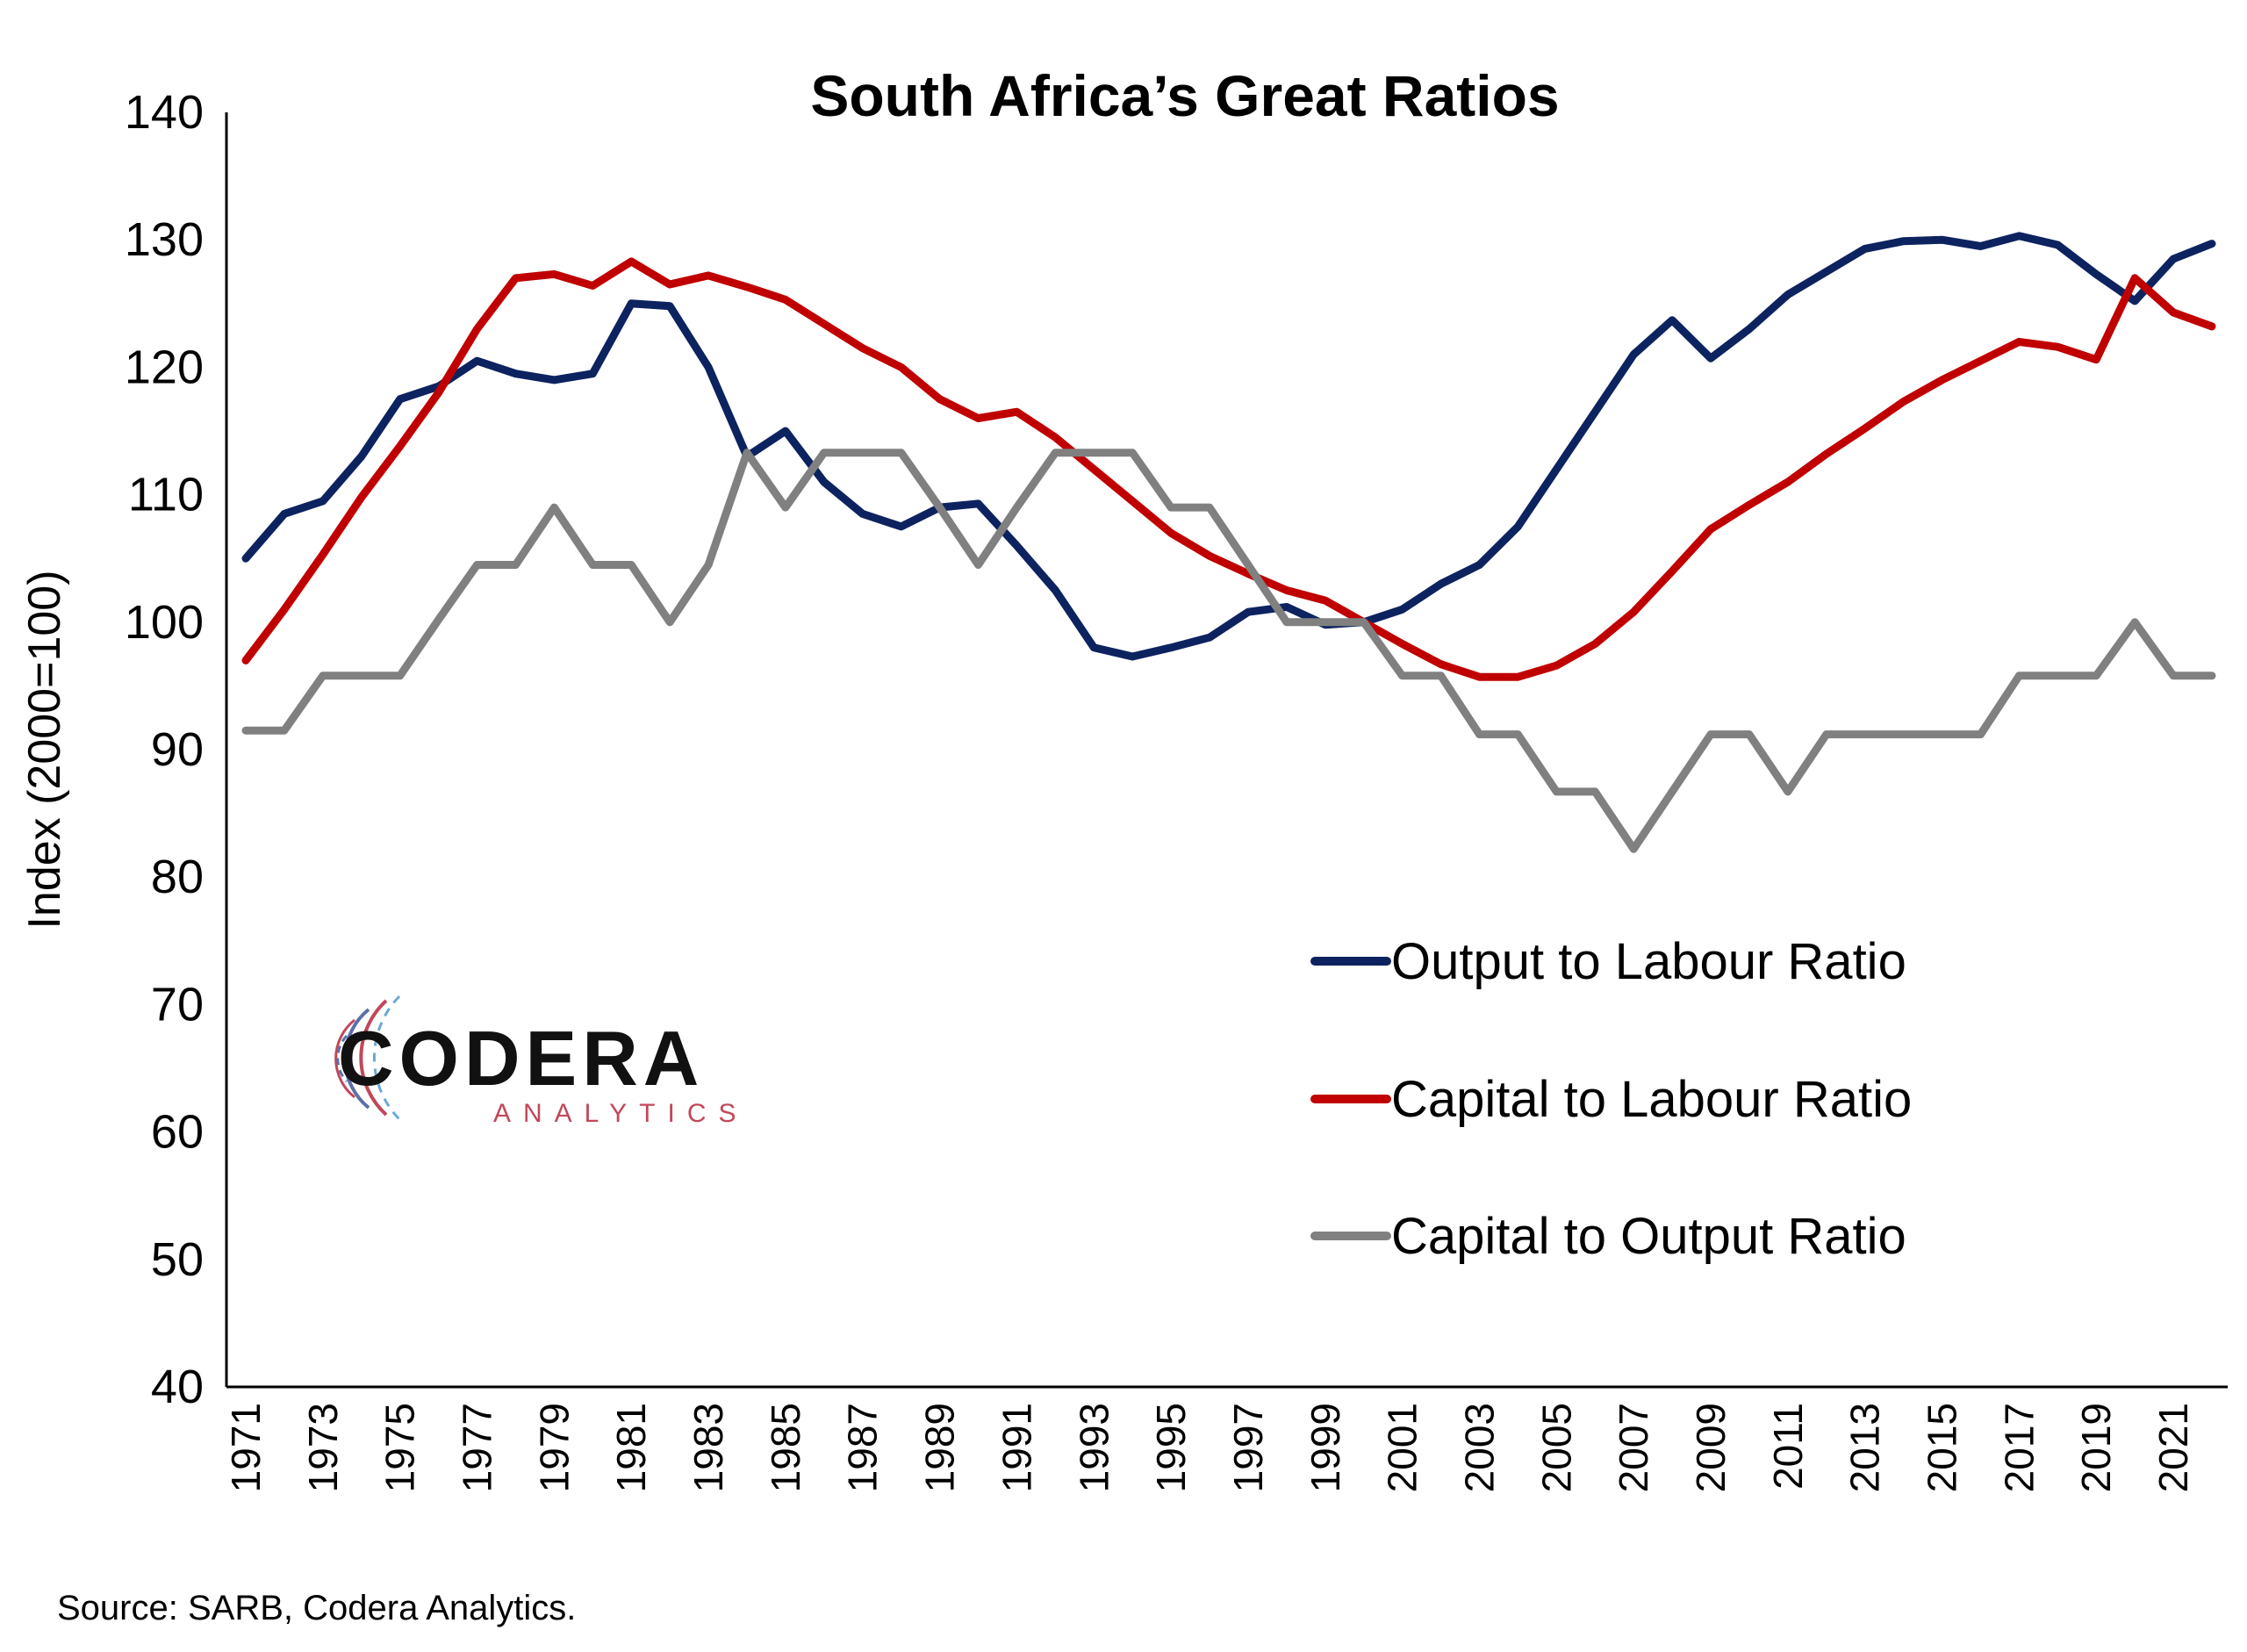 This screenshot has width=2247, height=1652. Describe the element at coordinates (323, 1447) in the screenshot. I see `x-tick-label: 1973` at that location.